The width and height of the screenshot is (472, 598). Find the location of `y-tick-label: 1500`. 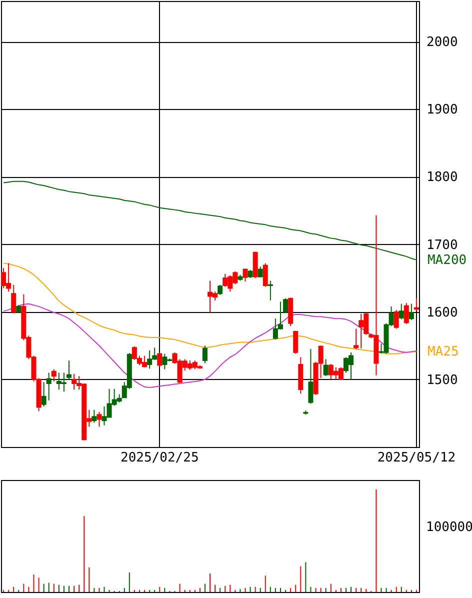

y-tick-label: 1500 is located at coordinates (442, 380).